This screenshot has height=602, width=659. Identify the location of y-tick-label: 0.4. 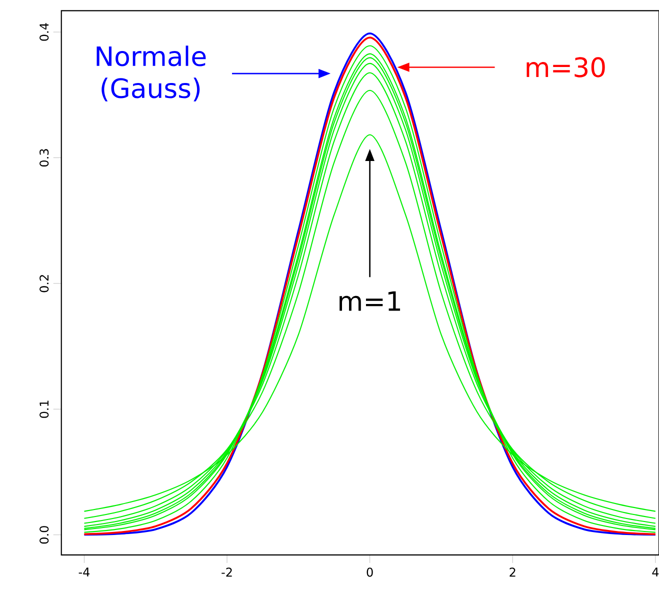
(44, 32).